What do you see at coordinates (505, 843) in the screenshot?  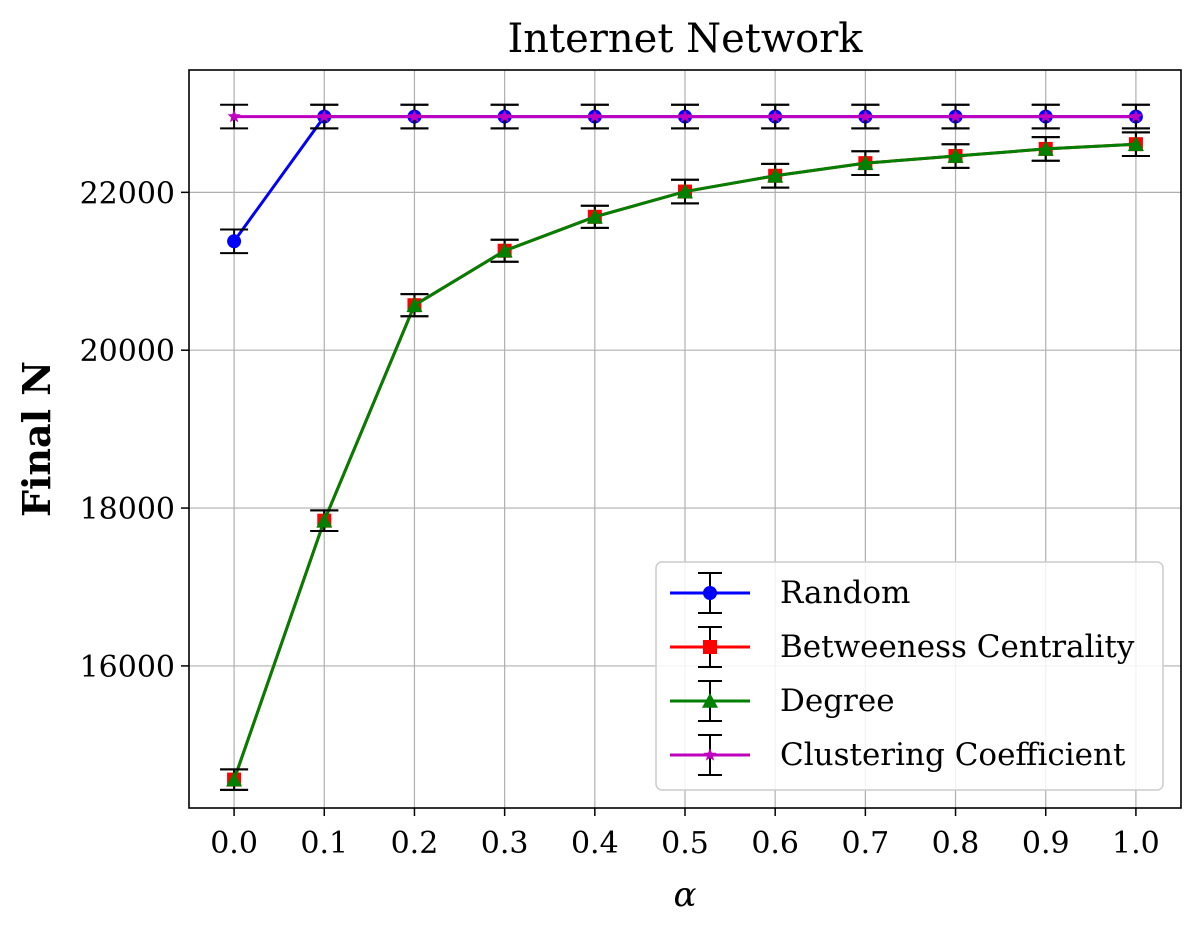 I see `x-tick-label: 0.3` at bounding box center [505, 843].